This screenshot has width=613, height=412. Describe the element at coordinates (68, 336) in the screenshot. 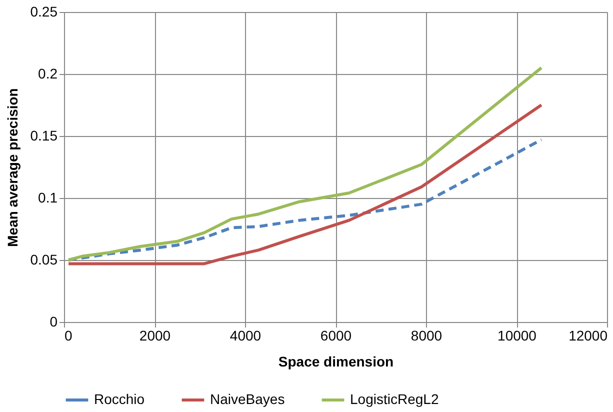

I see `x-tick-label: 0` at that location.